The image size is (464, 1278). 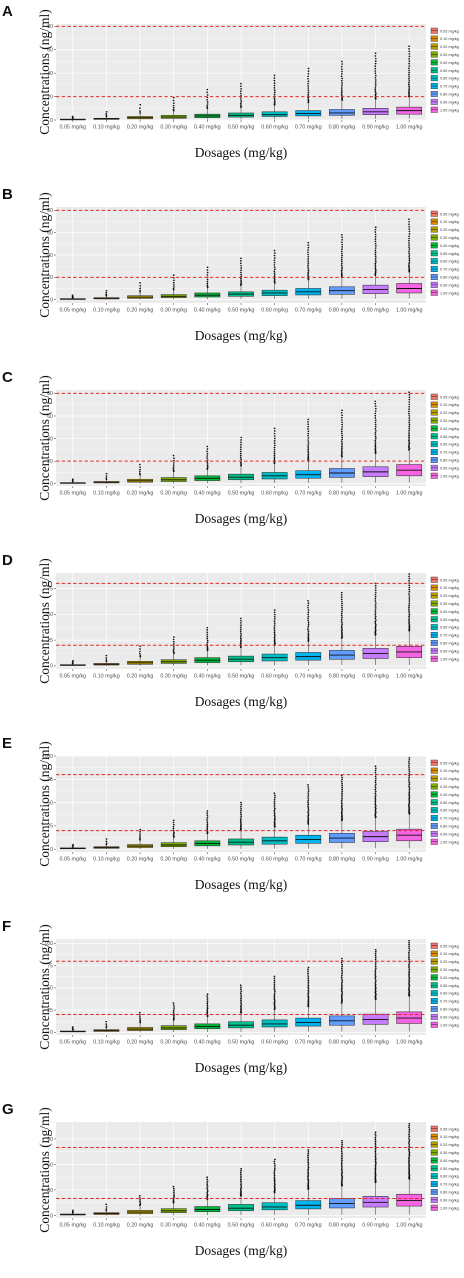 I want to click on legend-item: 0.10 mg/kg, so click(x=444, y=587).